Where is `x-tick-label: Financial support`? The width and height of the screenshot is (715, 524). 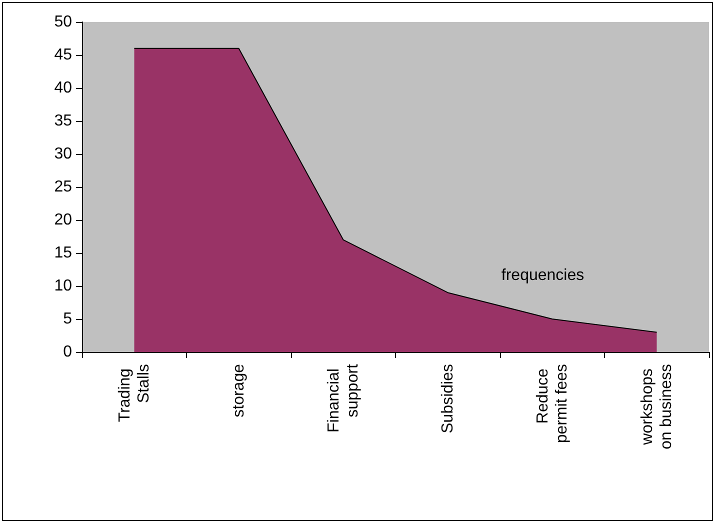
x-tick-label: Financial support is located at coordinates (343, 397).